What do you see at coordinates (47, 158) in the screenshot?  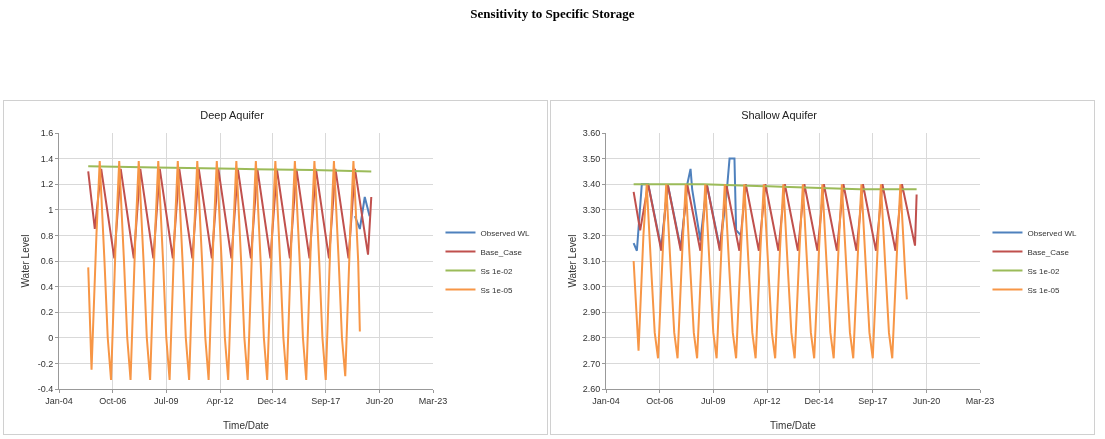 I see `y-tick-label: 1.4` at bounding box center [47, 158].